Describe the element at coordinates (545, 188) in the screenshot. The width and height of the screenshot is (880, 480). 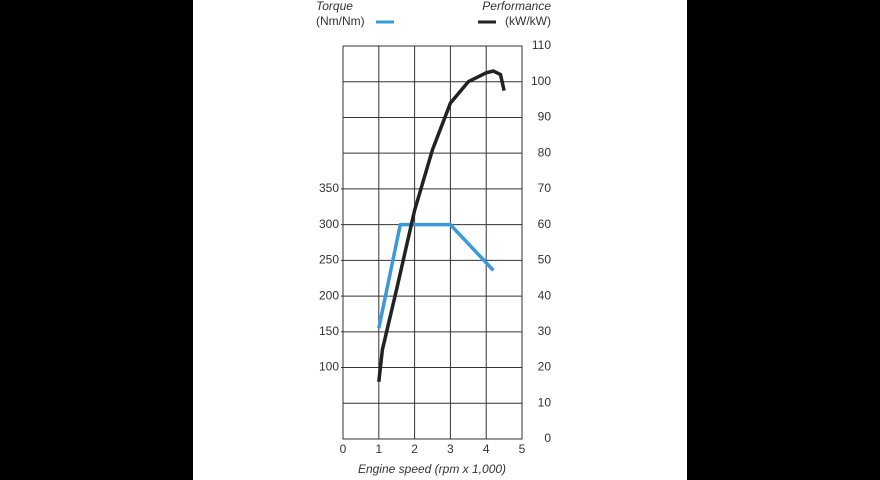
I see `y2-tick-label: 70` at that location.